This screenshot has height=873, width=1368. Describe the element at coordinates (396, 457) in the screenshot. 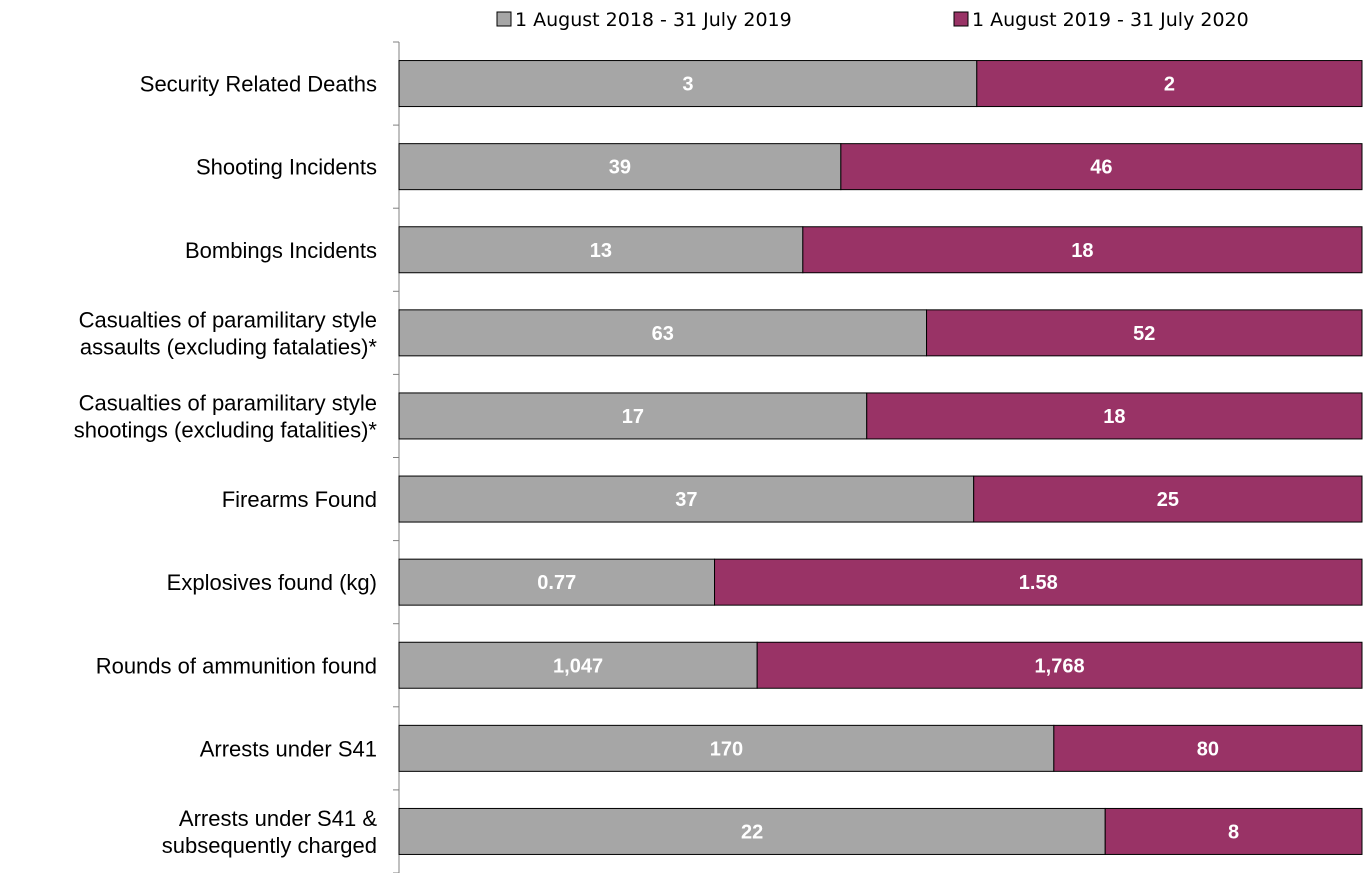

I see `category-axis` at that location.